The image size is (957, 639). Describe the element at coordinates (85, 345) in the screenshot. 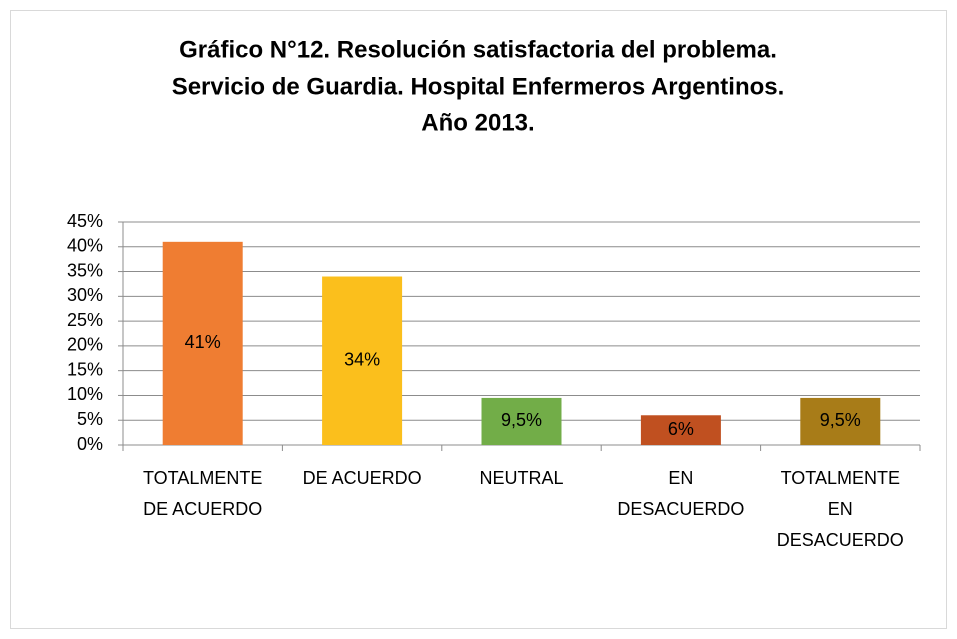

I see `y-tick-label: 20%` at that location.